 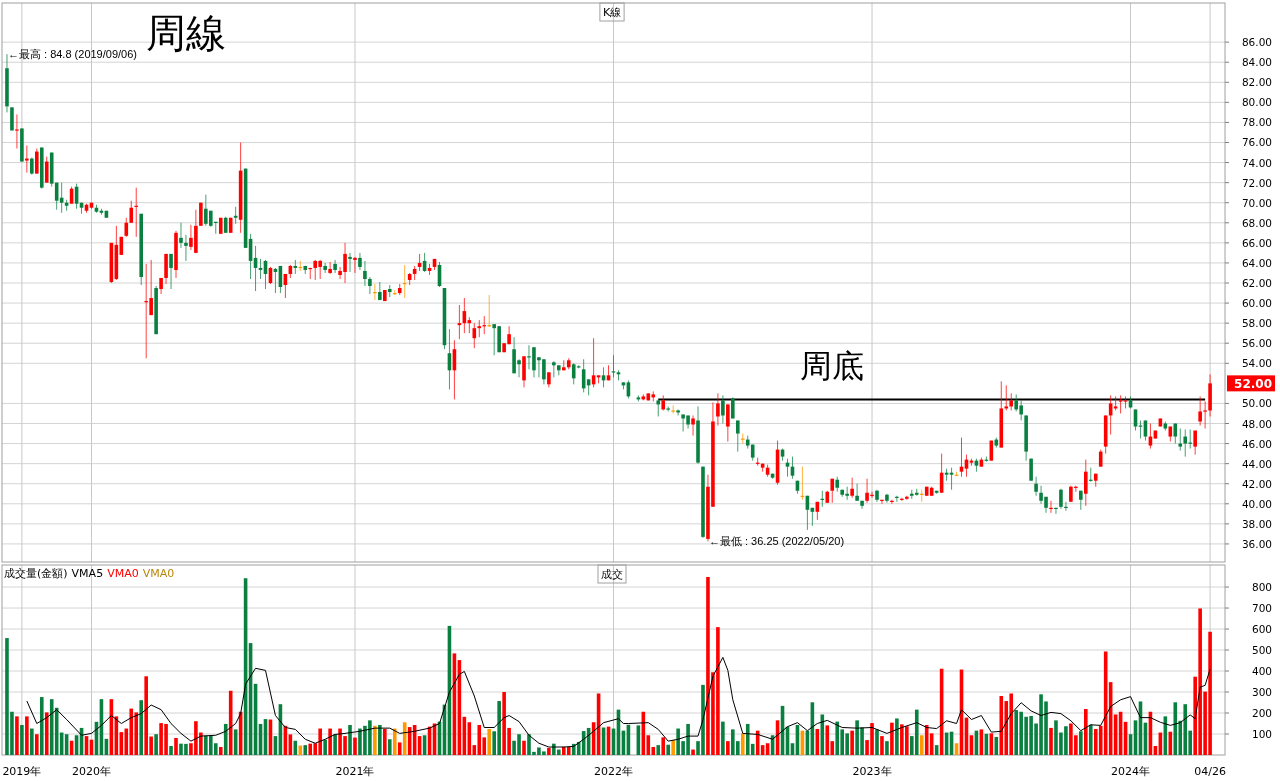 I want to click on y-tick-label: 64.00, so click(x=1256, y=262).